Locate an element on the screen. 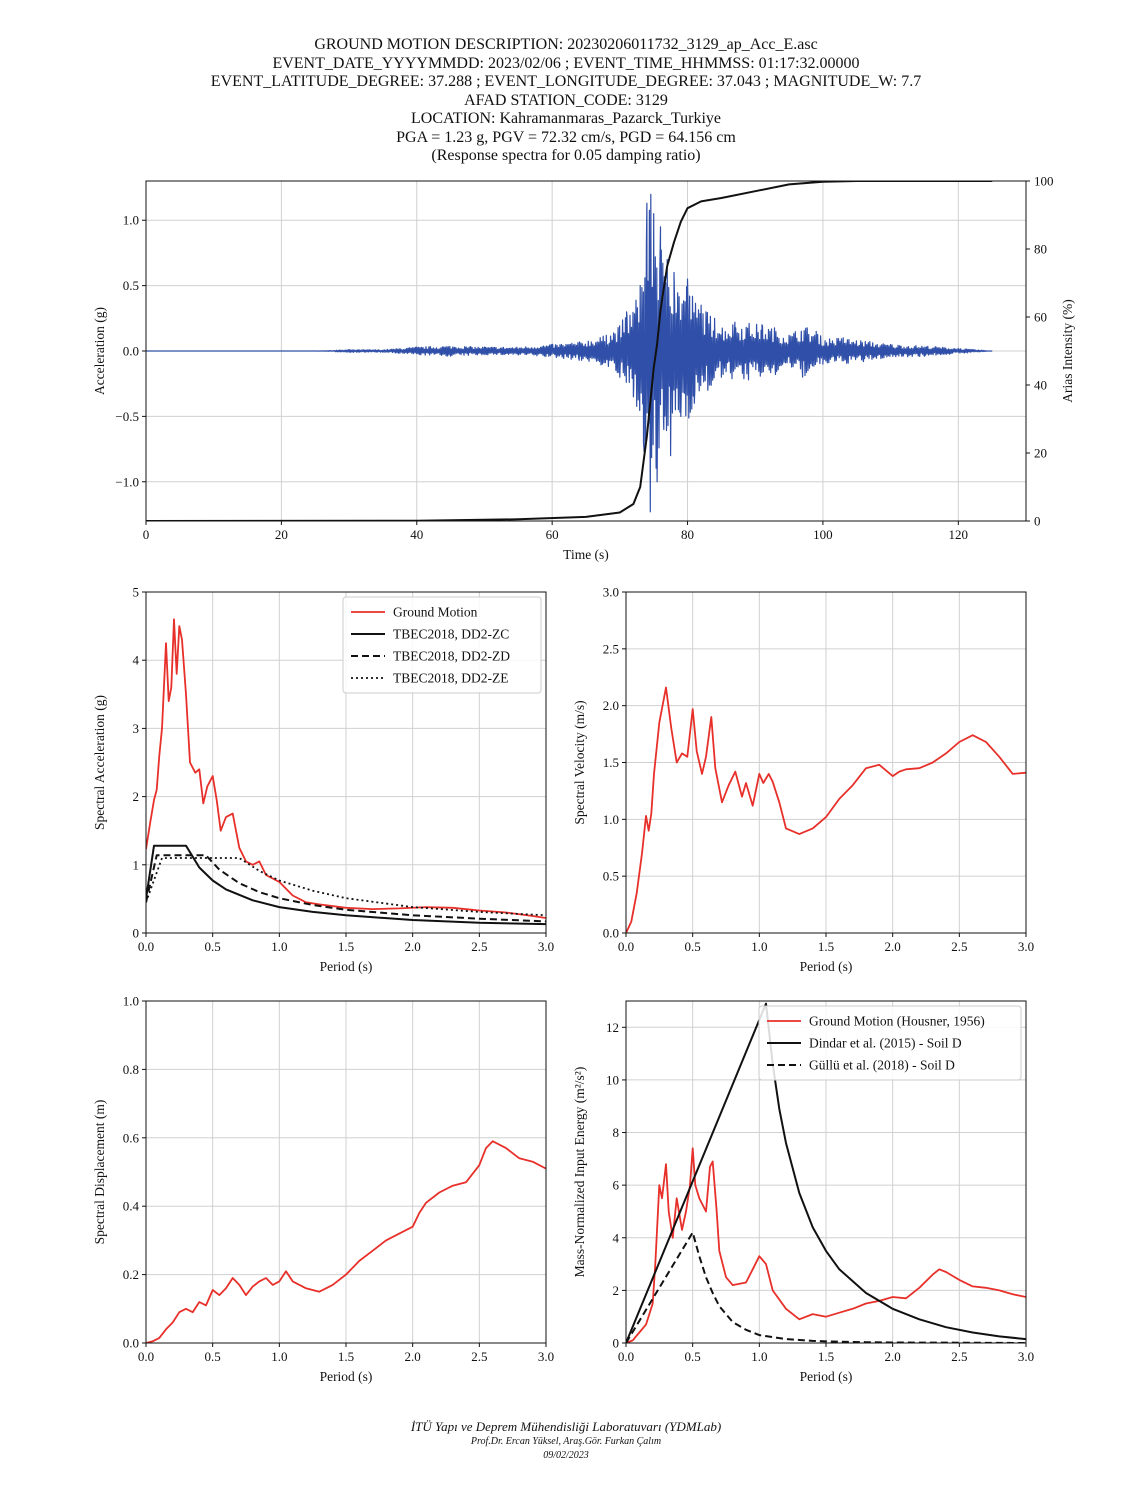 This screenshot has width=1132, height=1503. series-line-tbec2018-dd2-zc is located at coordinates (346, 885).